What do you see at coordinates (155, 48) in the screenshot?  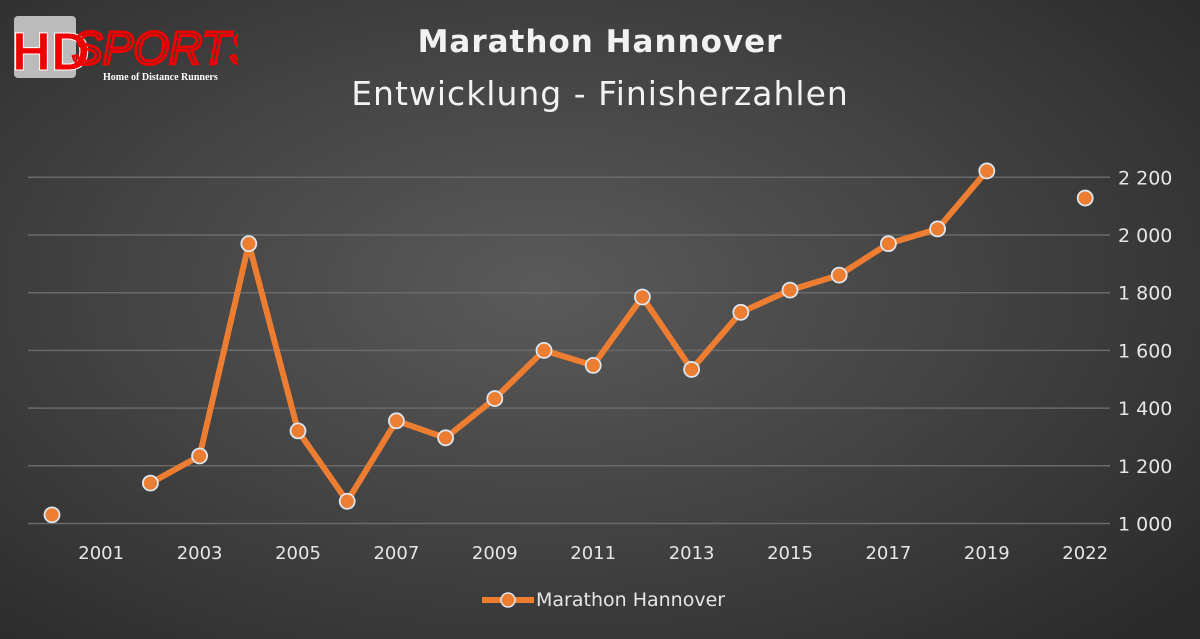 I see `svg-text: SPORTS` at bounding box center [155, 48].